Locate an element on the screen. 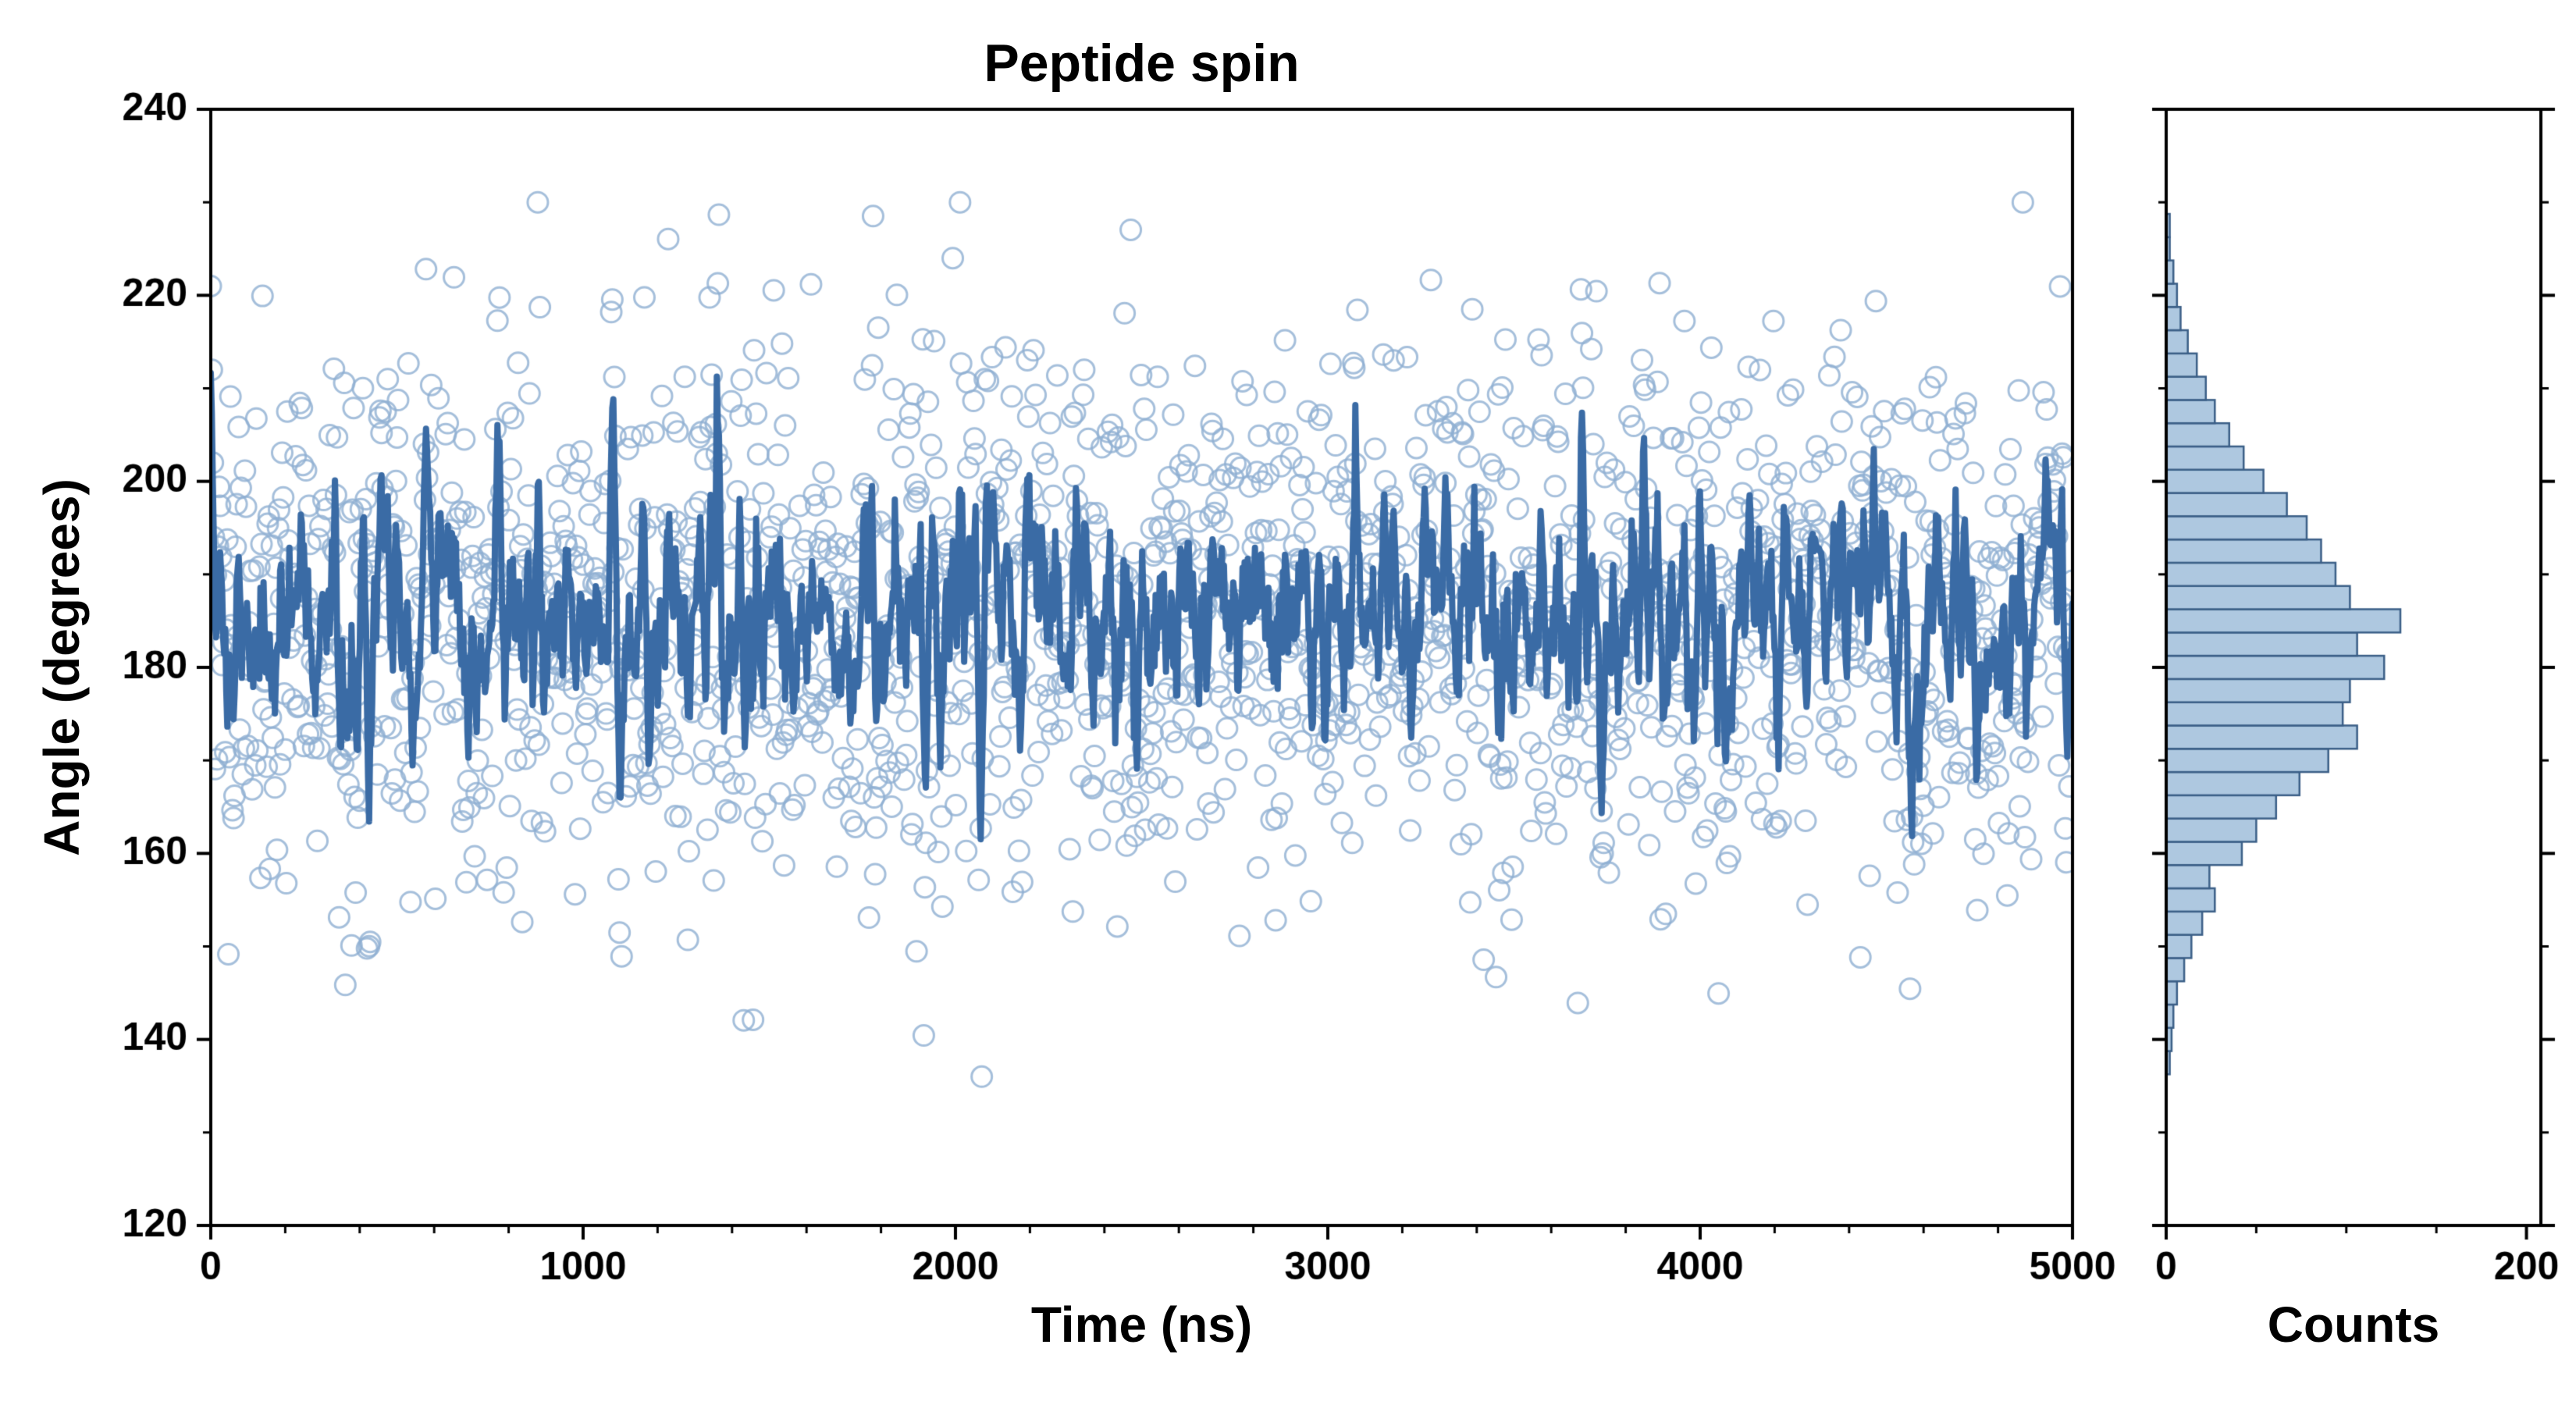 This screenshot has height=1405, width=2576. chart-title: Peptide spin is located at coordinates (1142, 64).